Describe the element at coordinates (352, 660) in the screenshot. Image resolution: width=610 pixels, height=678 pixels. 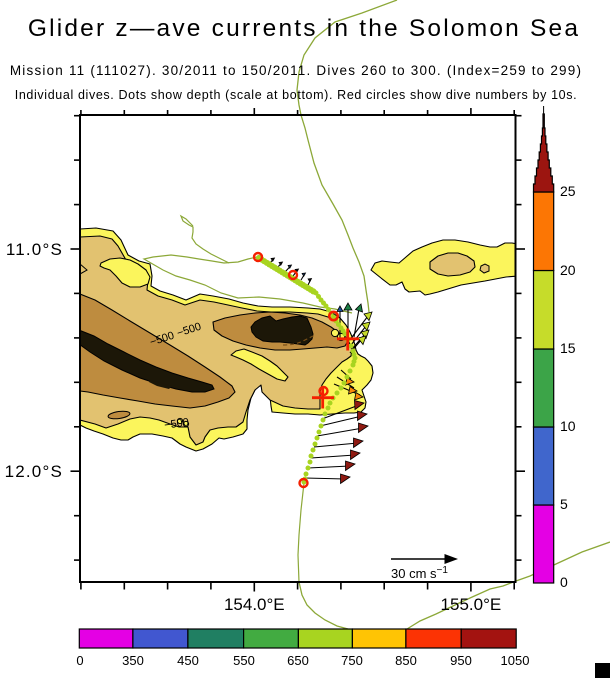
I see `svg-text: 750` at that location.